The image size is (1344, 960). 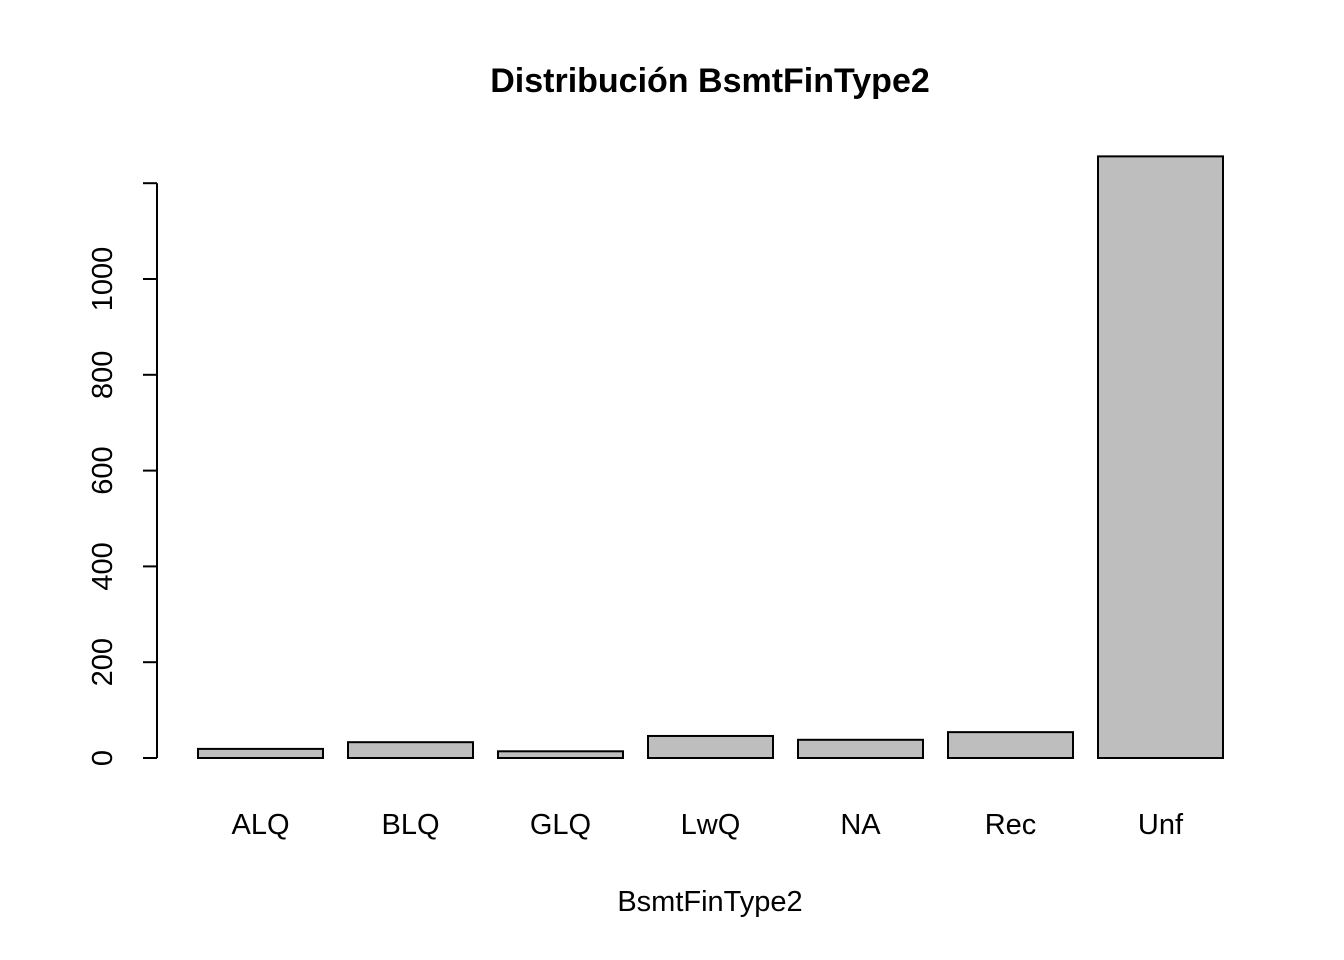 What do you see at coordinates (103, 279) in the screenshot?
I see `y-tick-label: 1000` at bounding box center [103, 279].